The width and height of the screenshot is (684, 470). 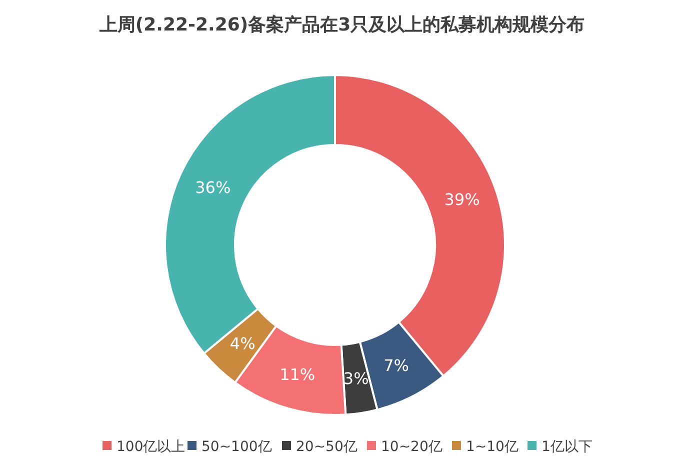 I want to click on data-label: 39%, so click(x=462, y=199).